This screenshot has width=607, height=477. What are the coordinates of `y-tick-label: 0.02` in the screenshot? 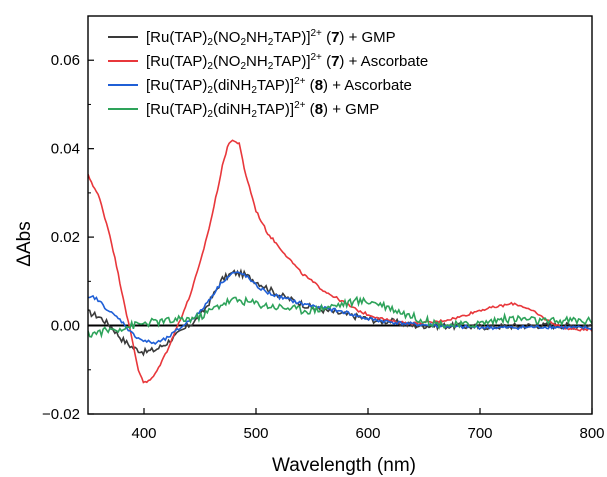 It's located at (65, 237).